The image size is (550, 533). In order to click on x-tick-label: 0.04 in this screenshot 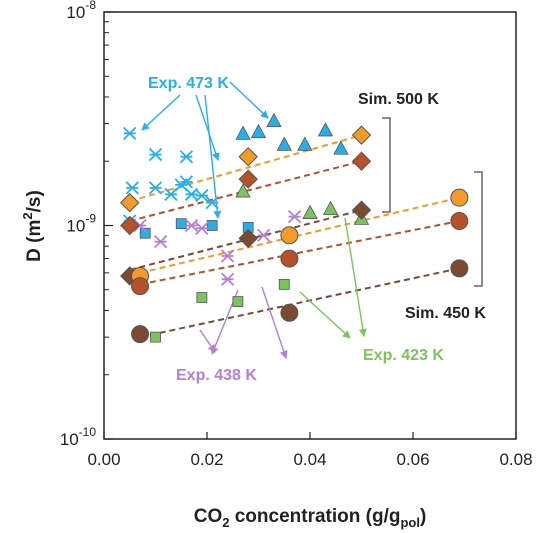, I will do `click(309, 459)`.